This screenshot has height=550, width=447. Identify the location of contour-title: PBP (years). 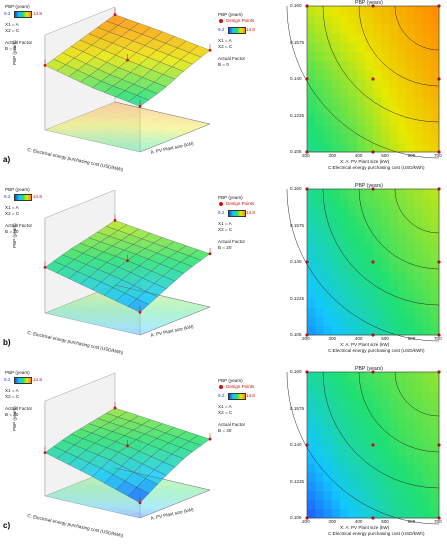
(369, 3).